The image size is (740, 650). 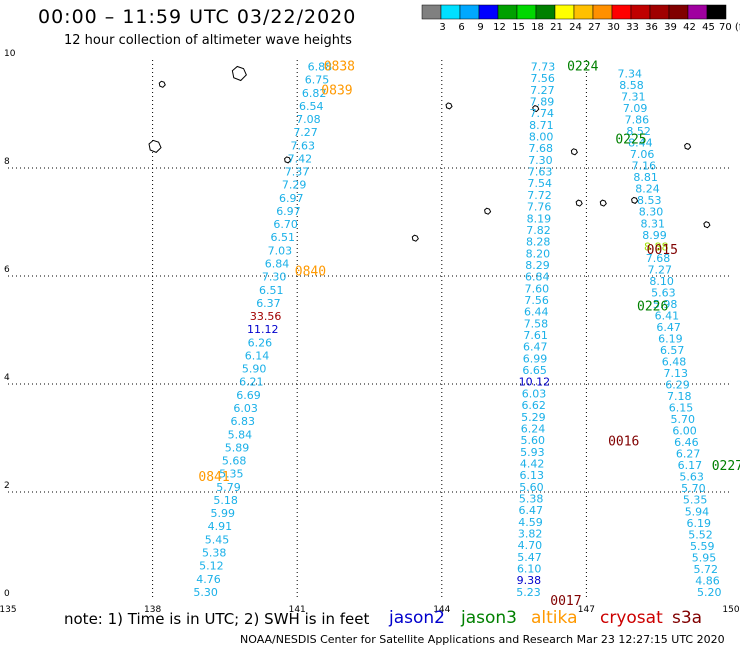 What do you see at coordinates (637, 120) in the screenshot?
I see `wave-height-value: 7.86` at bounding box center [637, 120].